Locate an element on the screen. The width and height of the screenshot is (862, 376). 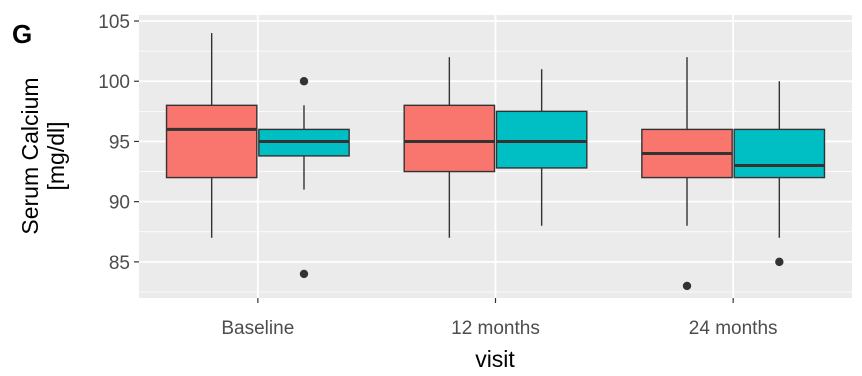
x-tick-label: Baseline is located at coordinates (257, 328).